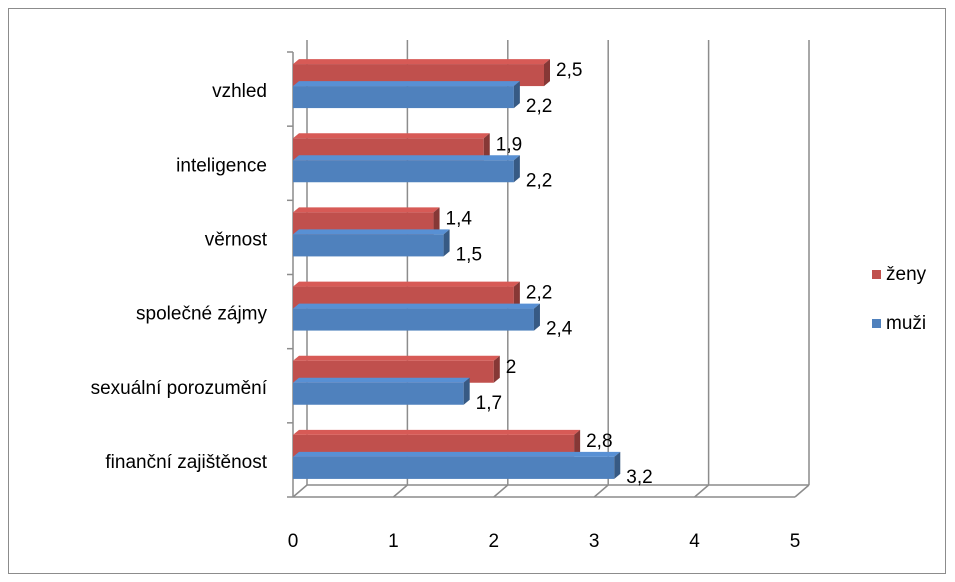 The image size is (955, 582). What do you see at coordinates (393, 541) in the screenshot?
I see `x-tick-label: 1` at bounding box center [393, 541].